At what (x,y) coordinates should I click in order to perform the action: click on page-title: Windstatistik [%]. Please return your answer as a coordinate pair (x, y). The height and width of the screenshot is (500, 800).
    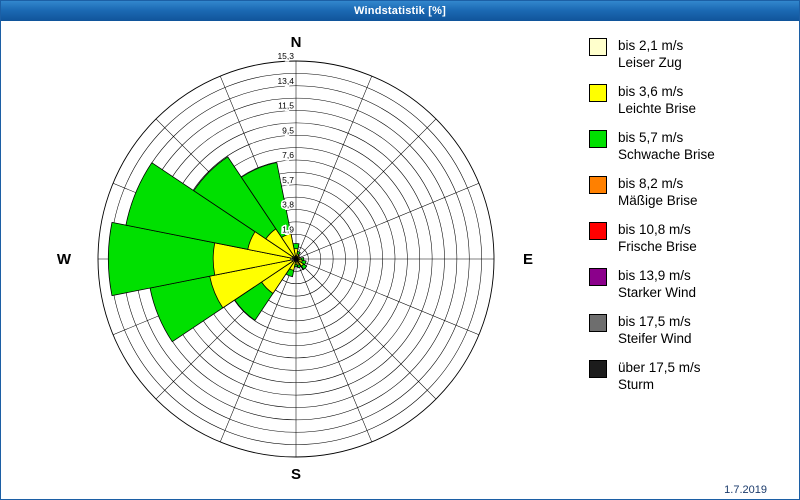
    Looking at the image, I should click on (400, 11).